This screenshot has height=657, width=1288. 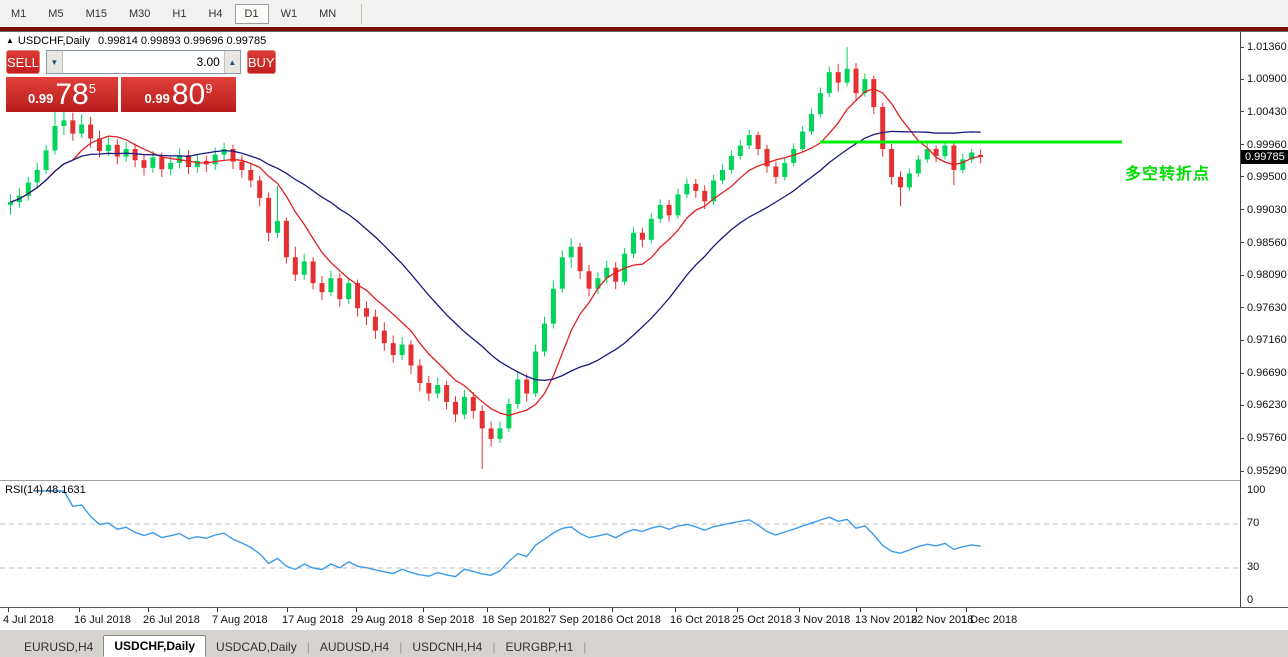 I want to click on date-axis-label: 4 Jul 2018, so click(x=28, y=620).